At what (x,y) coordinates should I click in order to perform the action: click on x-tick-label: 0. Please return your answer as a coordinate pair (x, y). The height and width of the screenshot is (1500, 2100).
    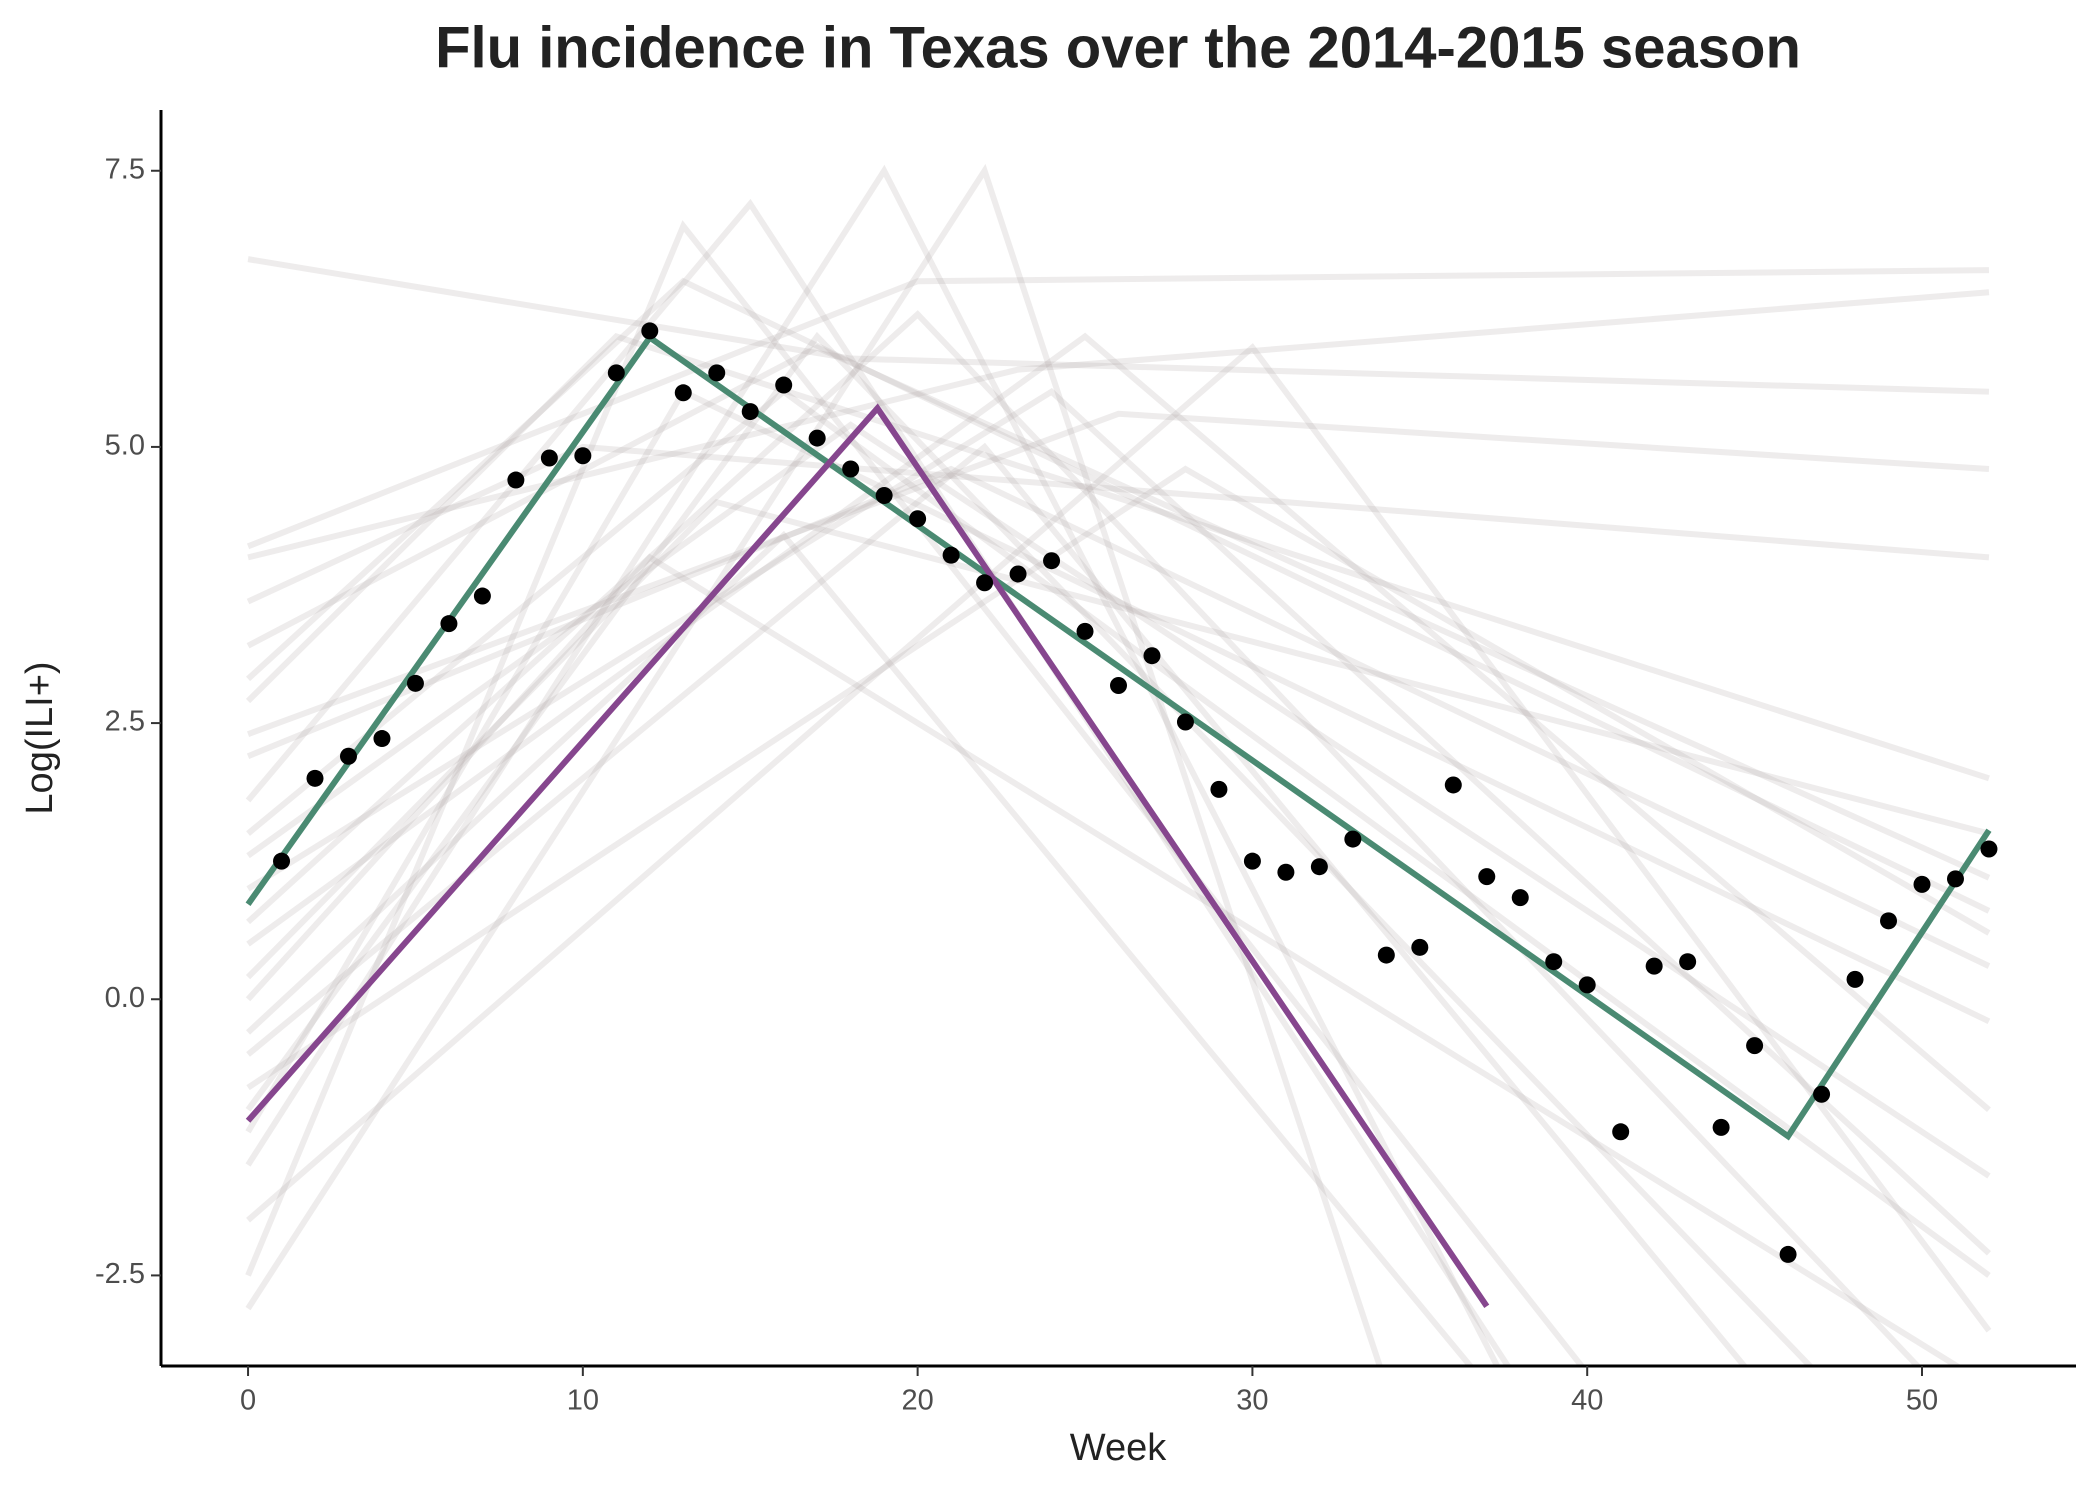
    Looking at the image, I should click on (248, 1401).